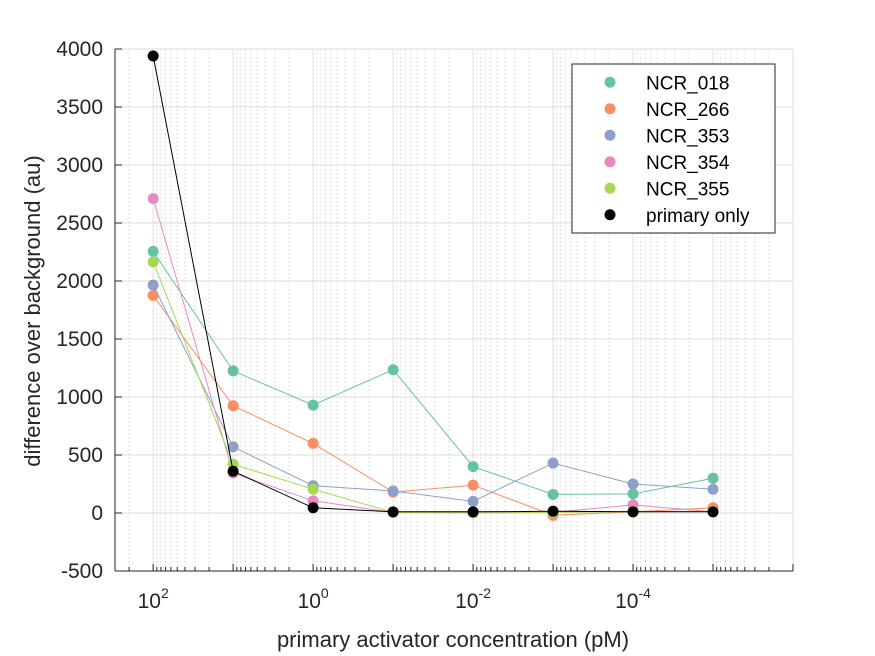 The width and height of the screenshot is (875, 656). What do you see at coordinates (79, 339) in the screenshot?
I see `y-tick-label: 1500` at bounding box center [79, 339].